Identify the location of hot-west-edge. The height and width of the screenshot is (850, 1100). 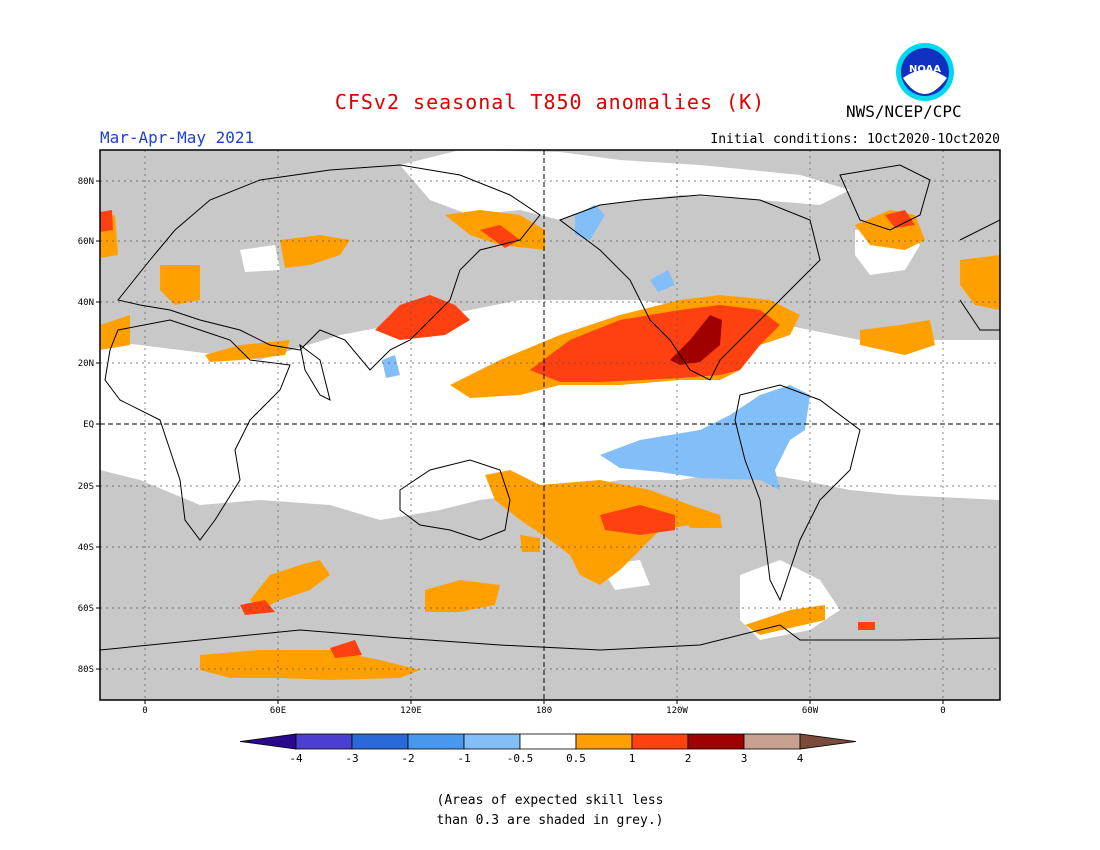
(106, 221).